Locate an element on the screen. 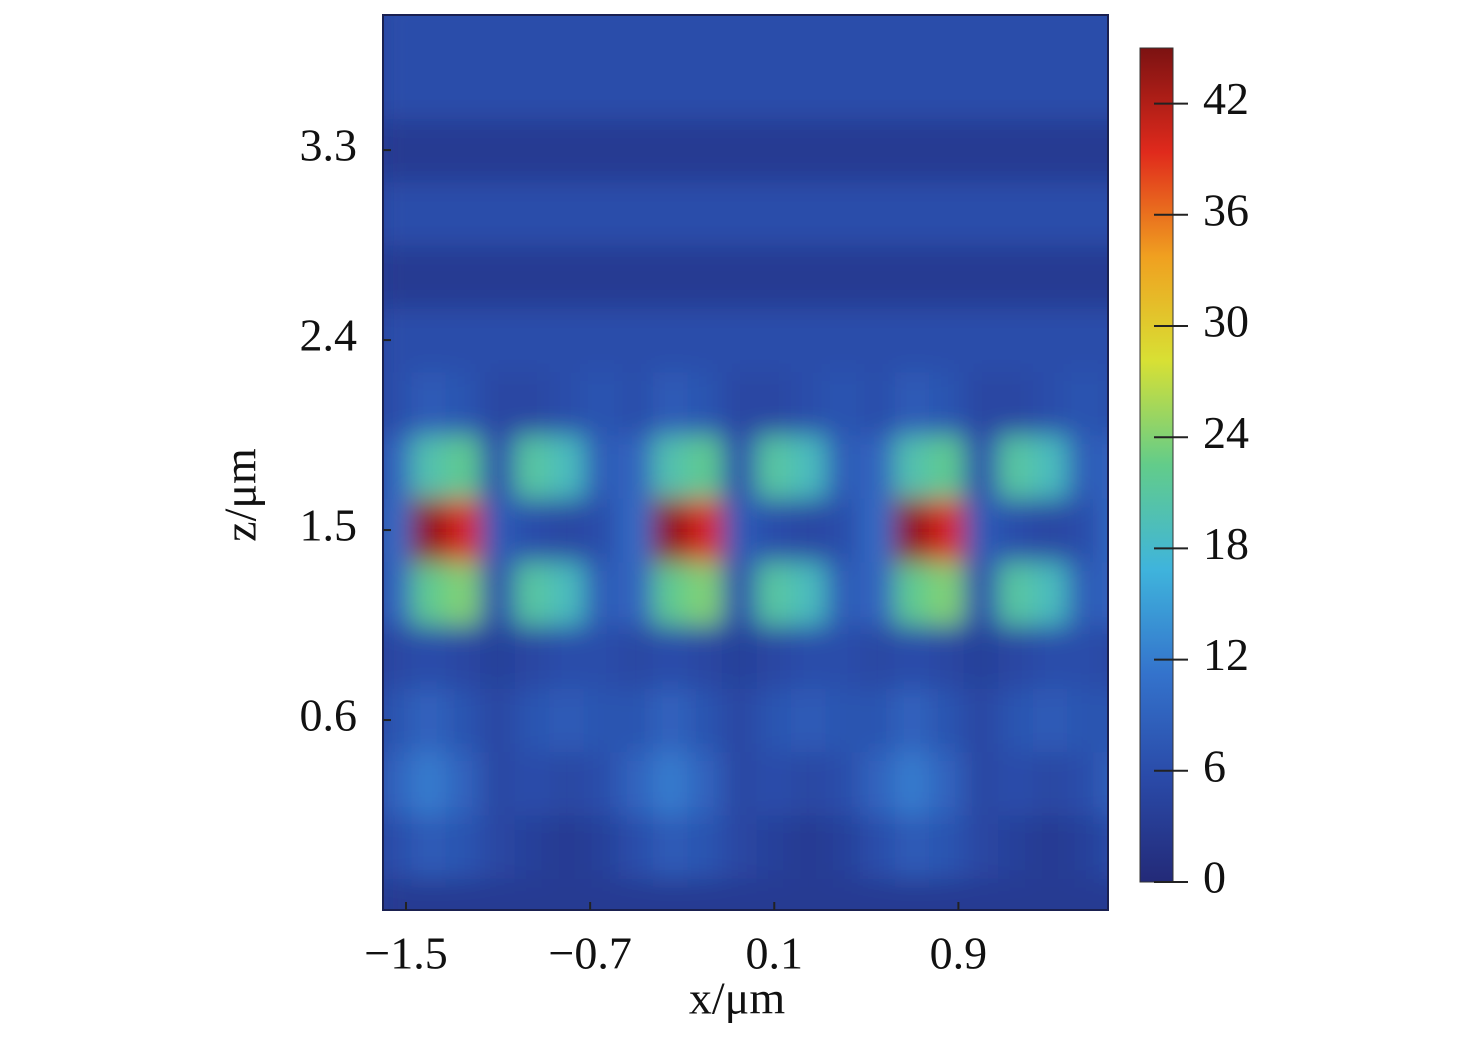 The image size is (1476, 1043). colorbar-tick-label: 18 is located at coordinates (1226, 543).